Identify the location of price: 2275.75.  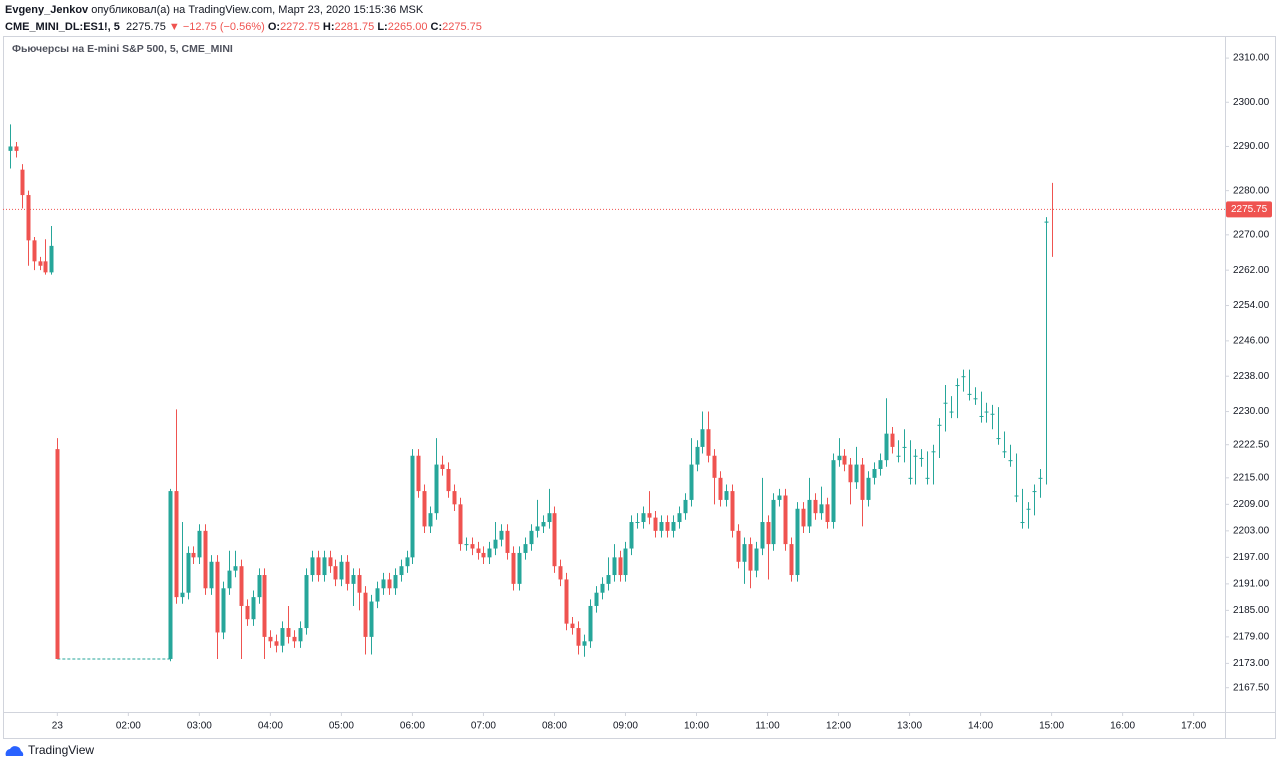
(146, 27).